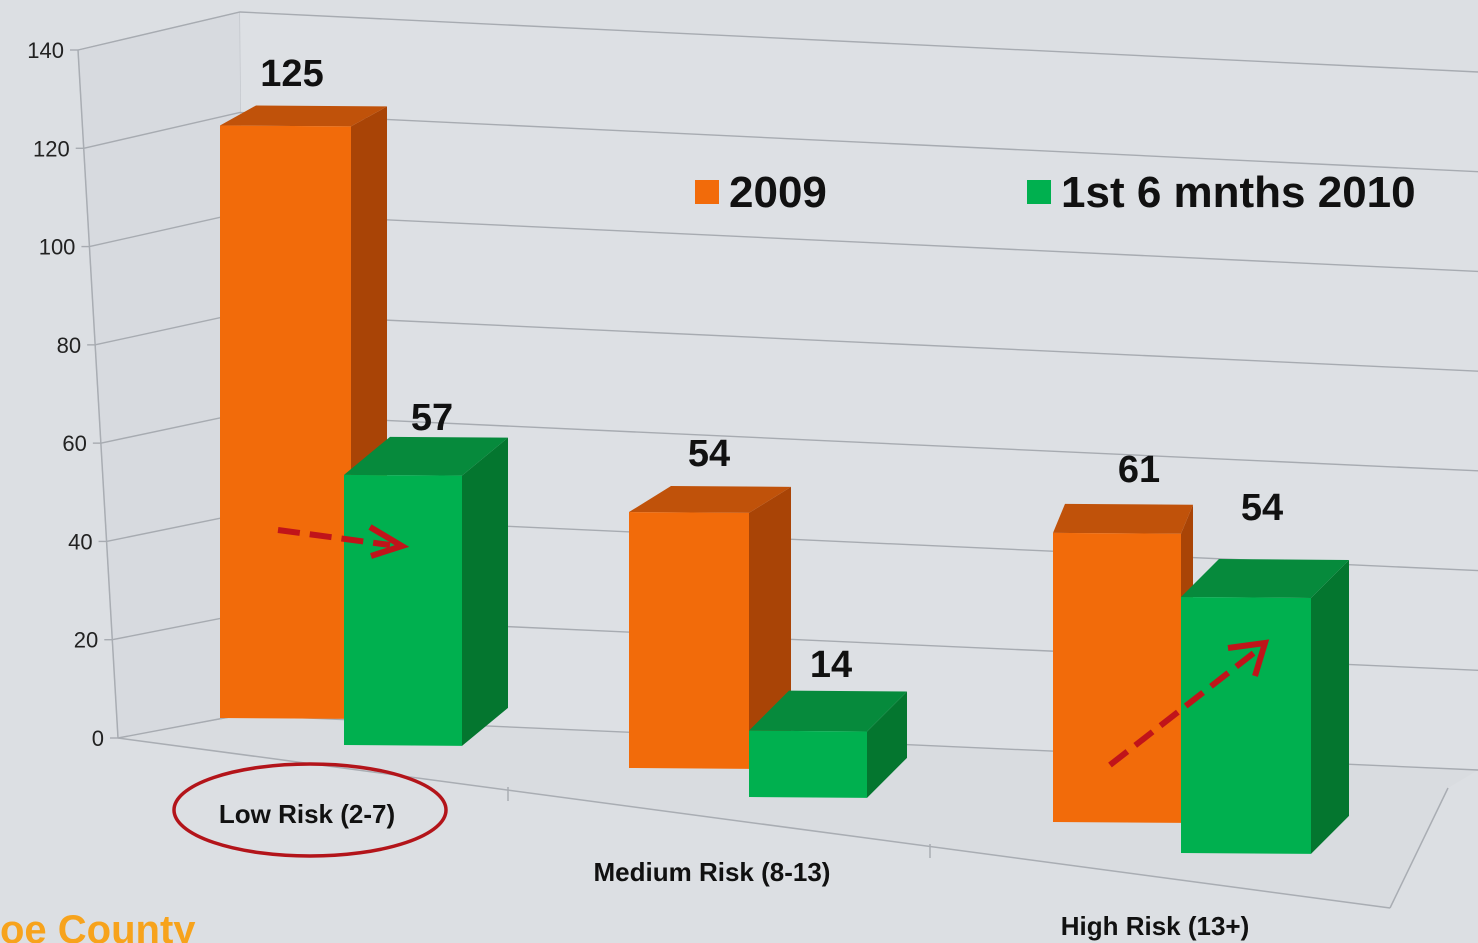 Image resolution: width=1478 pixels, height=943 pixels. What do you see at coordinates (1238, 192) in the screenshot?
I see `legend-label-2010: 1st 6 mnths 2010` at bounding box center [1238, 192].